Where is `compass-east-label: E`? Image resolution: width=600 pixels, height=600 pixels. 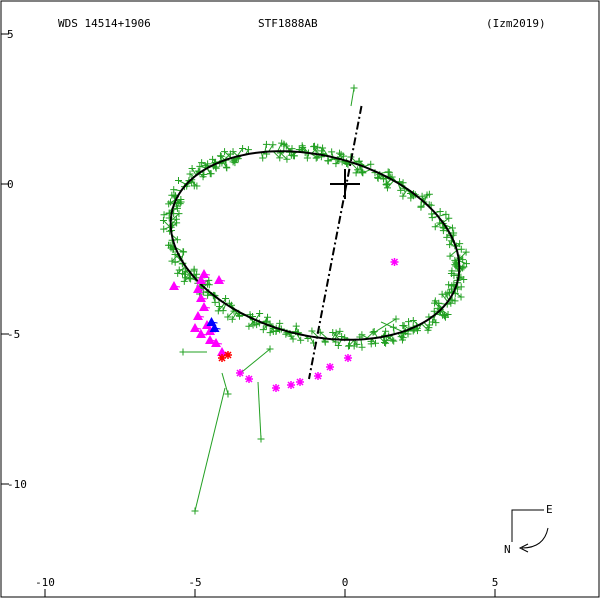 compass-east-label: E is located at coordinates (549, 509).